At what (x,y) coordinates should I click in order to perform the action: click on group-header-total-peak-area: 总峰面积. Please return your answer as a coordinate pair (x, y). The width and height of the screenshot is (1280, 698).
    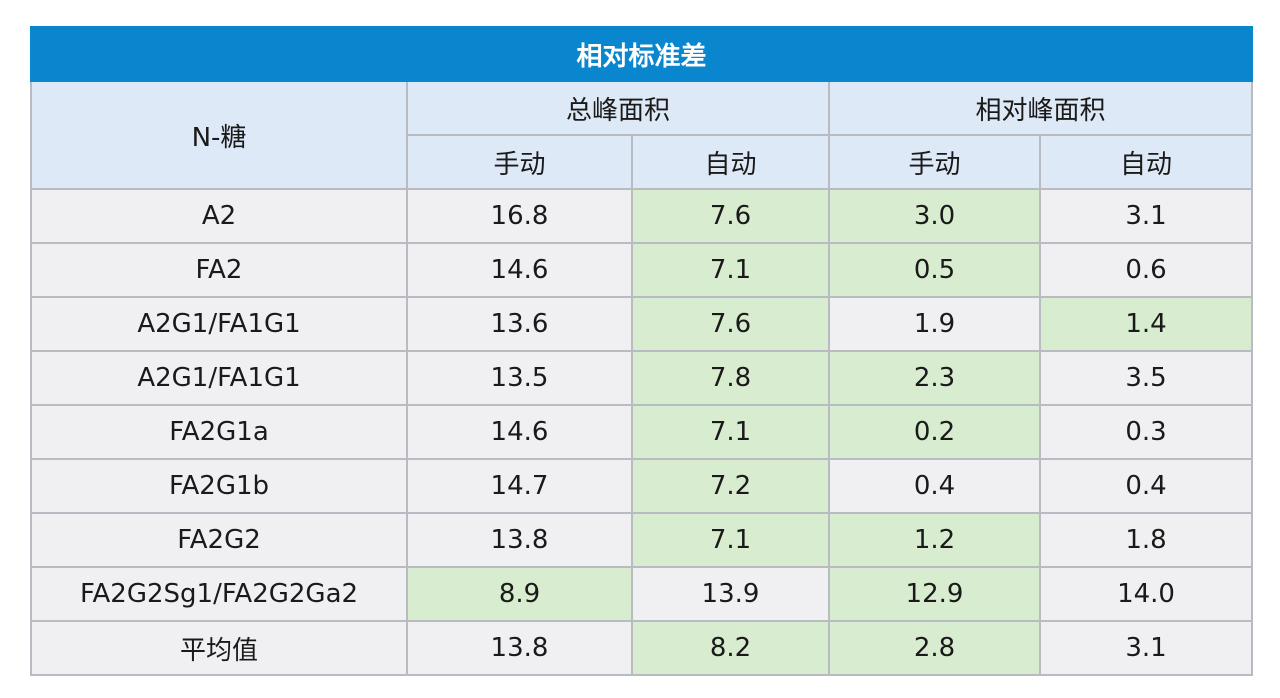
    Looking at the image, I should click on (618, 108).